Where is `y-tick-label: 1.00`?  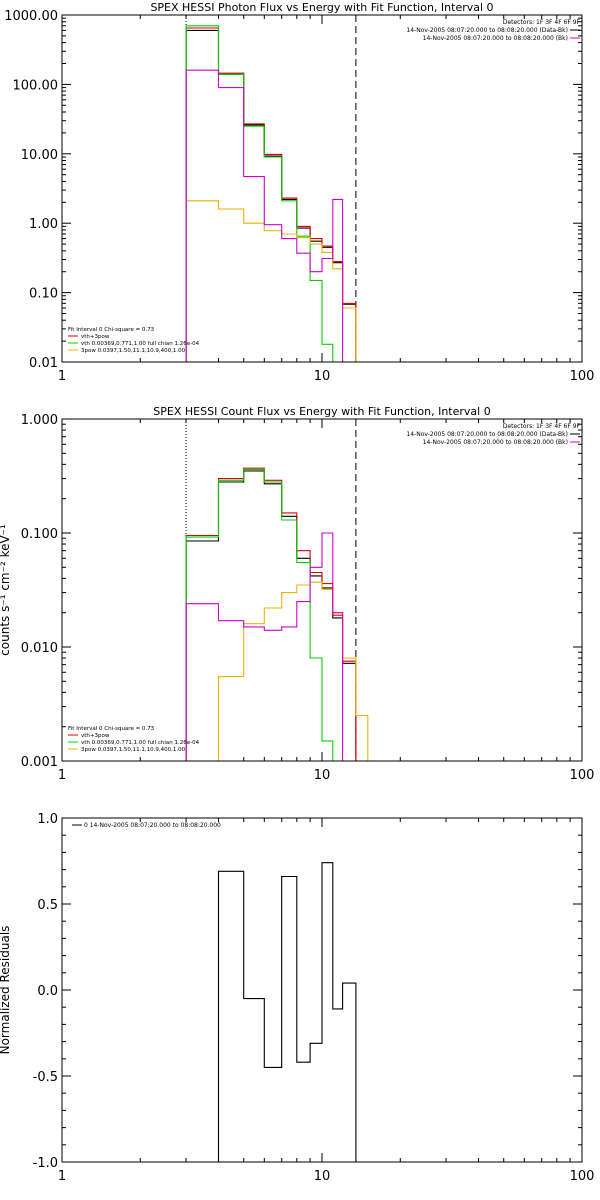
y-tick-label: 1.00 is located at coordinates (43, 224).